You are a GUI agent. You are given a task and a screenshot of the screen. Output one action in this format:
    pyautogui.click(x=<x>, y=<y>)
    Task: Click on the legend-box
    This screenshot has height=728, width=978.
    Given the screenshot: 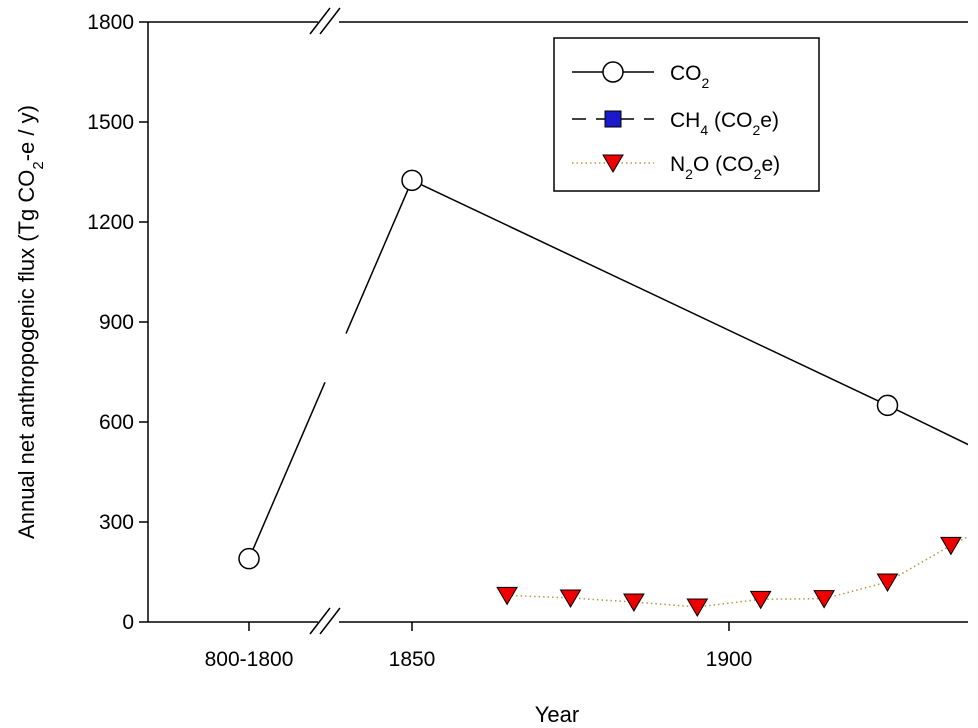 What is the action you would take?
    pyautogui.click(x=686, y=114)
    